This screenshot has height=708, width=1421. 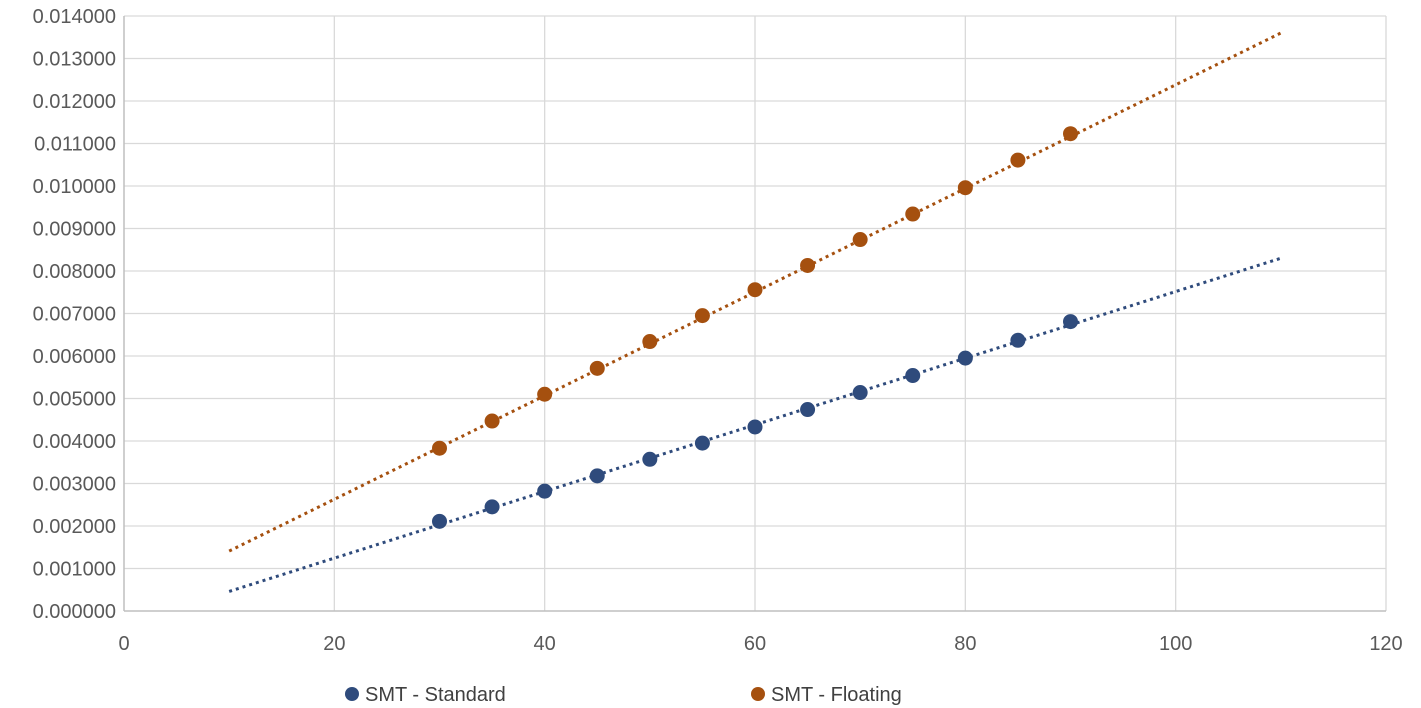 What do you see at coordinates (74, 315) in the screenshot?
I see `y-tick-label: 0.007000` at bounding box center [74, 315].